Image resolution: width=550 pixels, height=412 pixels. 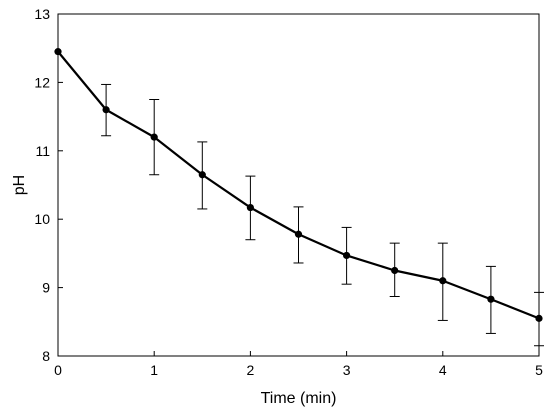 I want to click on y-tick-label: 10, so click(x=42, y=219).